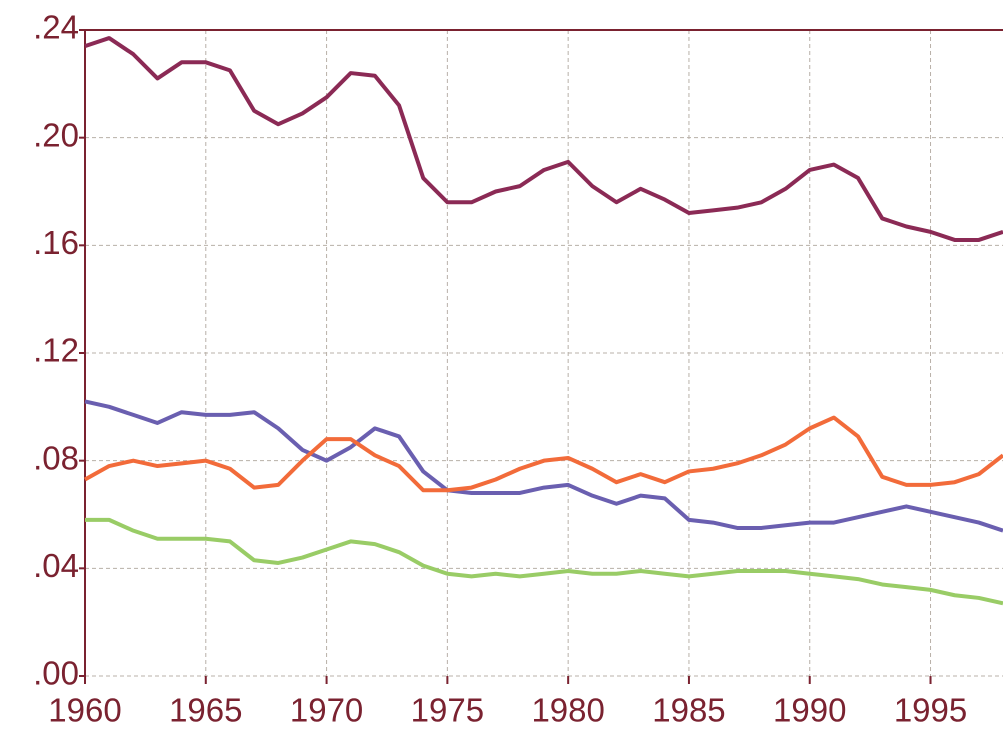  What do you see at coordinates (56, 134) in the screenshot?
I see `y-tick-label: .20` at bounding box center [56, 134].